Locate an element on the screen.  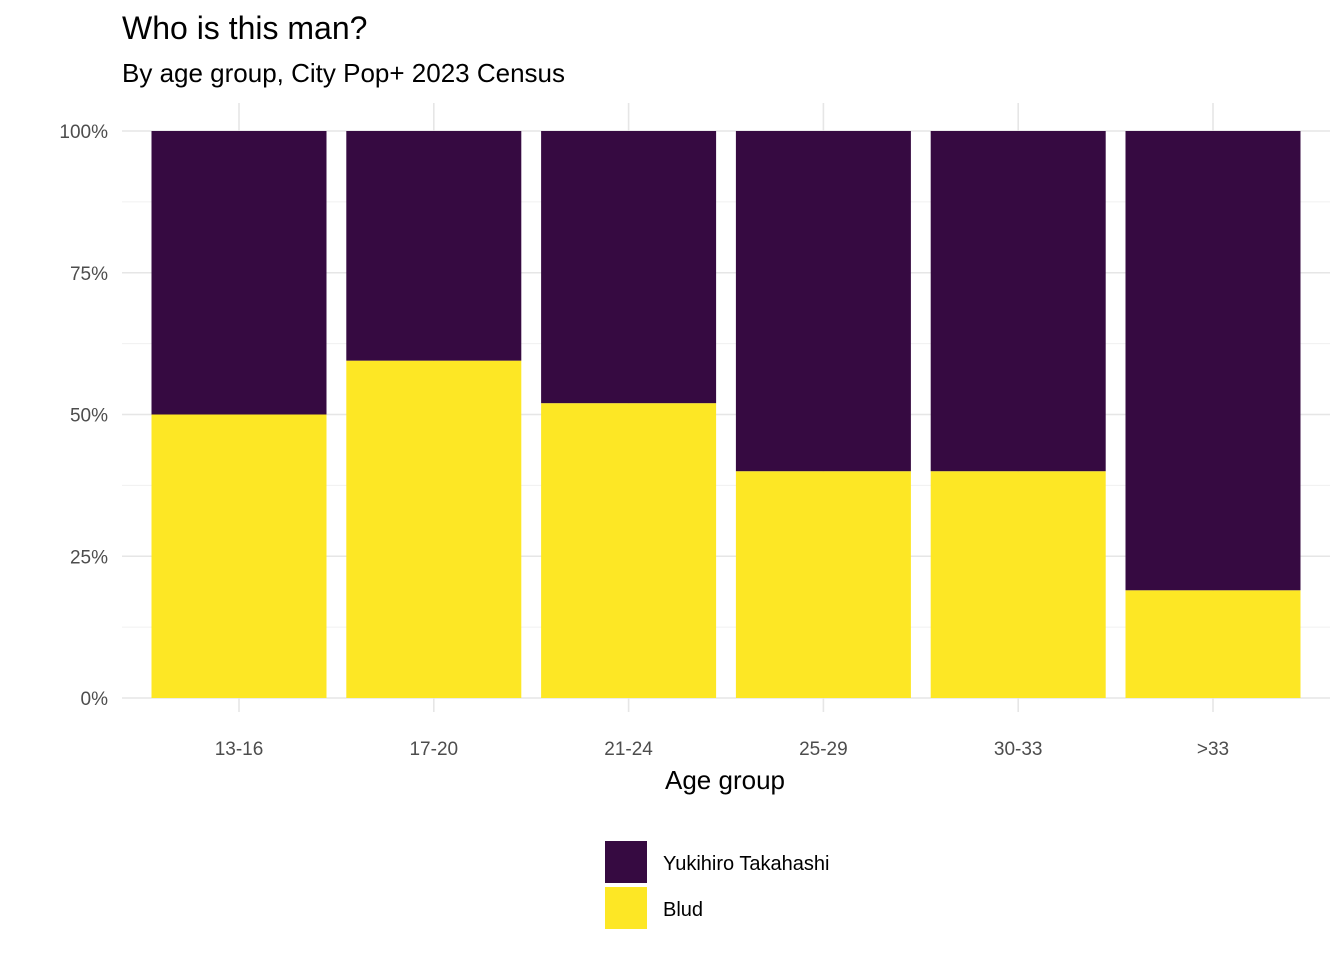
y-tick-label: 100% is located at coordinates (83, 132).